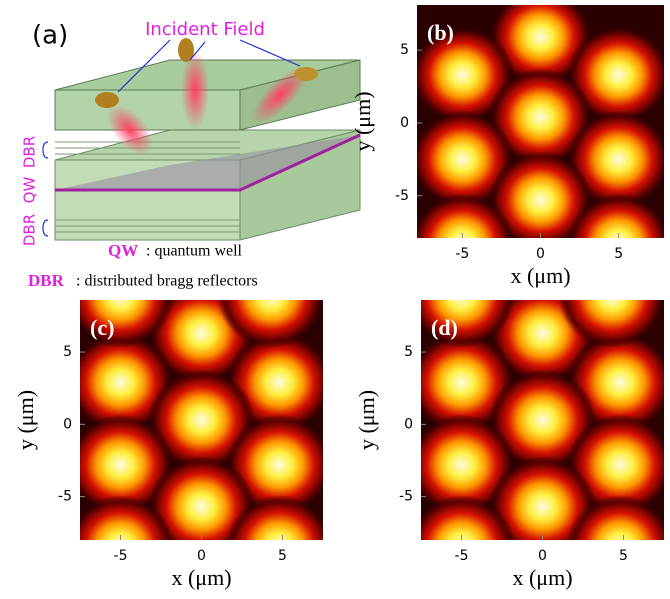 The image size is (670, 599). What do you see at coordinates (205, 29) in the screenshot?
I see `incident-label: Incident Field` at bounding box center [205, 29].